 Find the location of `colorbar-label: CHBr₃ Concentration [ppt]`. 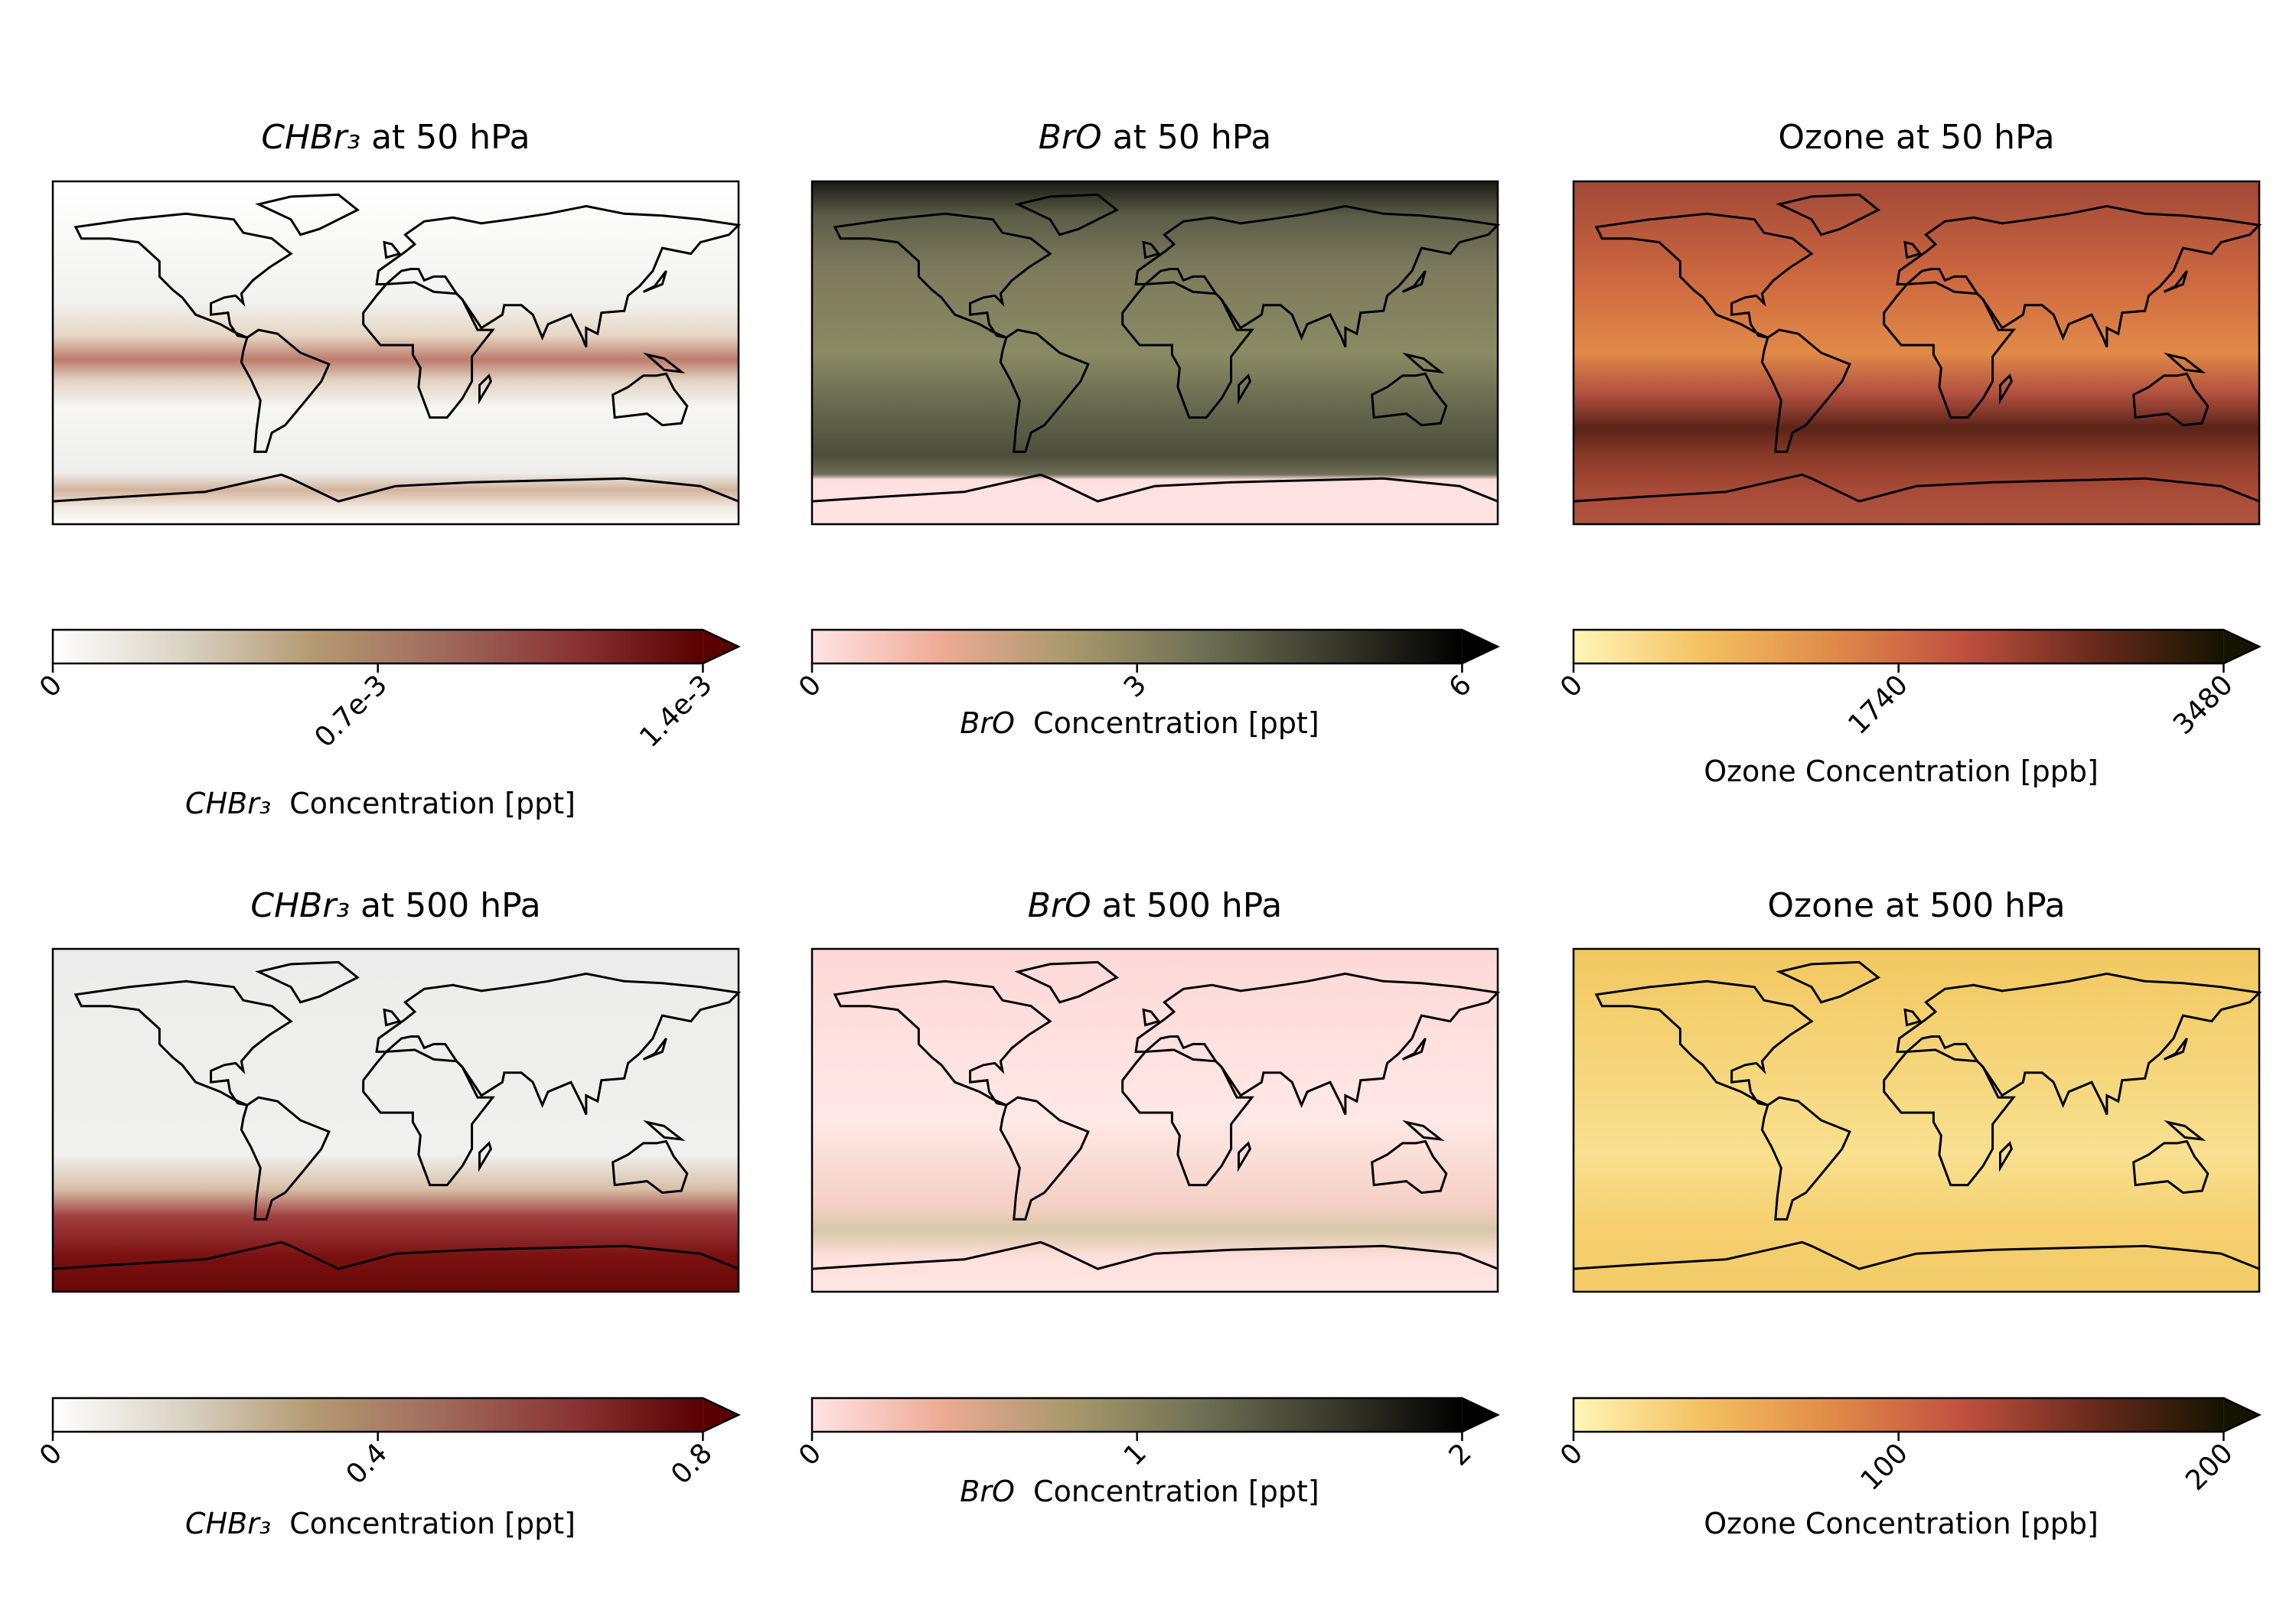

colorbar-label: CHBr₃ Concentration [ppt] is located at coordinates (380, 1523).